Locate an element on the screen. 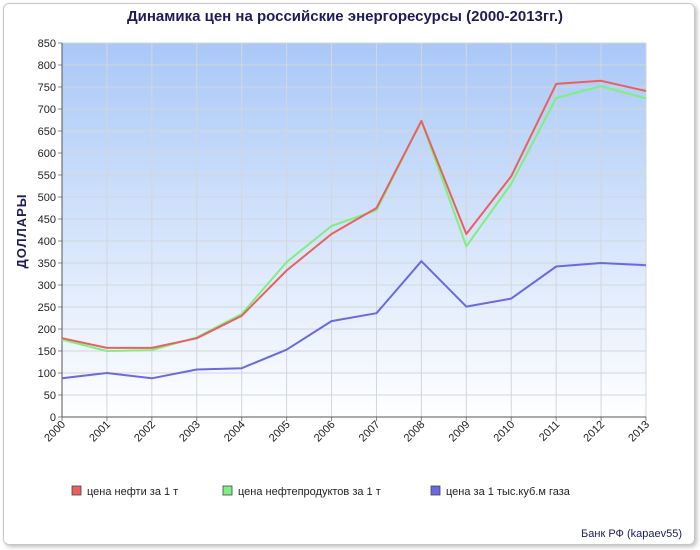  y-axis-label: ДОЛЛАРЫ is located at coordinates (21, 230).